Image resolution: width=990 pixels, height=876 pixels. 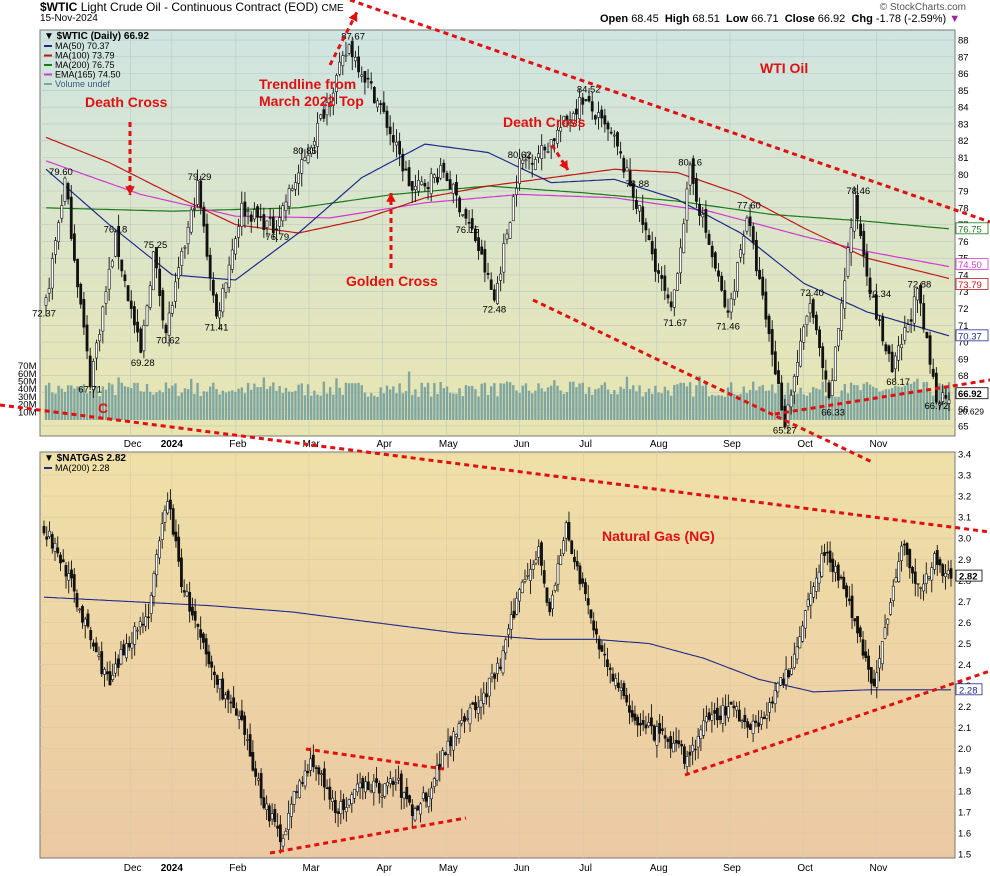 I want to click on y-tick-label: 3.0, so click(x=964, y=539).